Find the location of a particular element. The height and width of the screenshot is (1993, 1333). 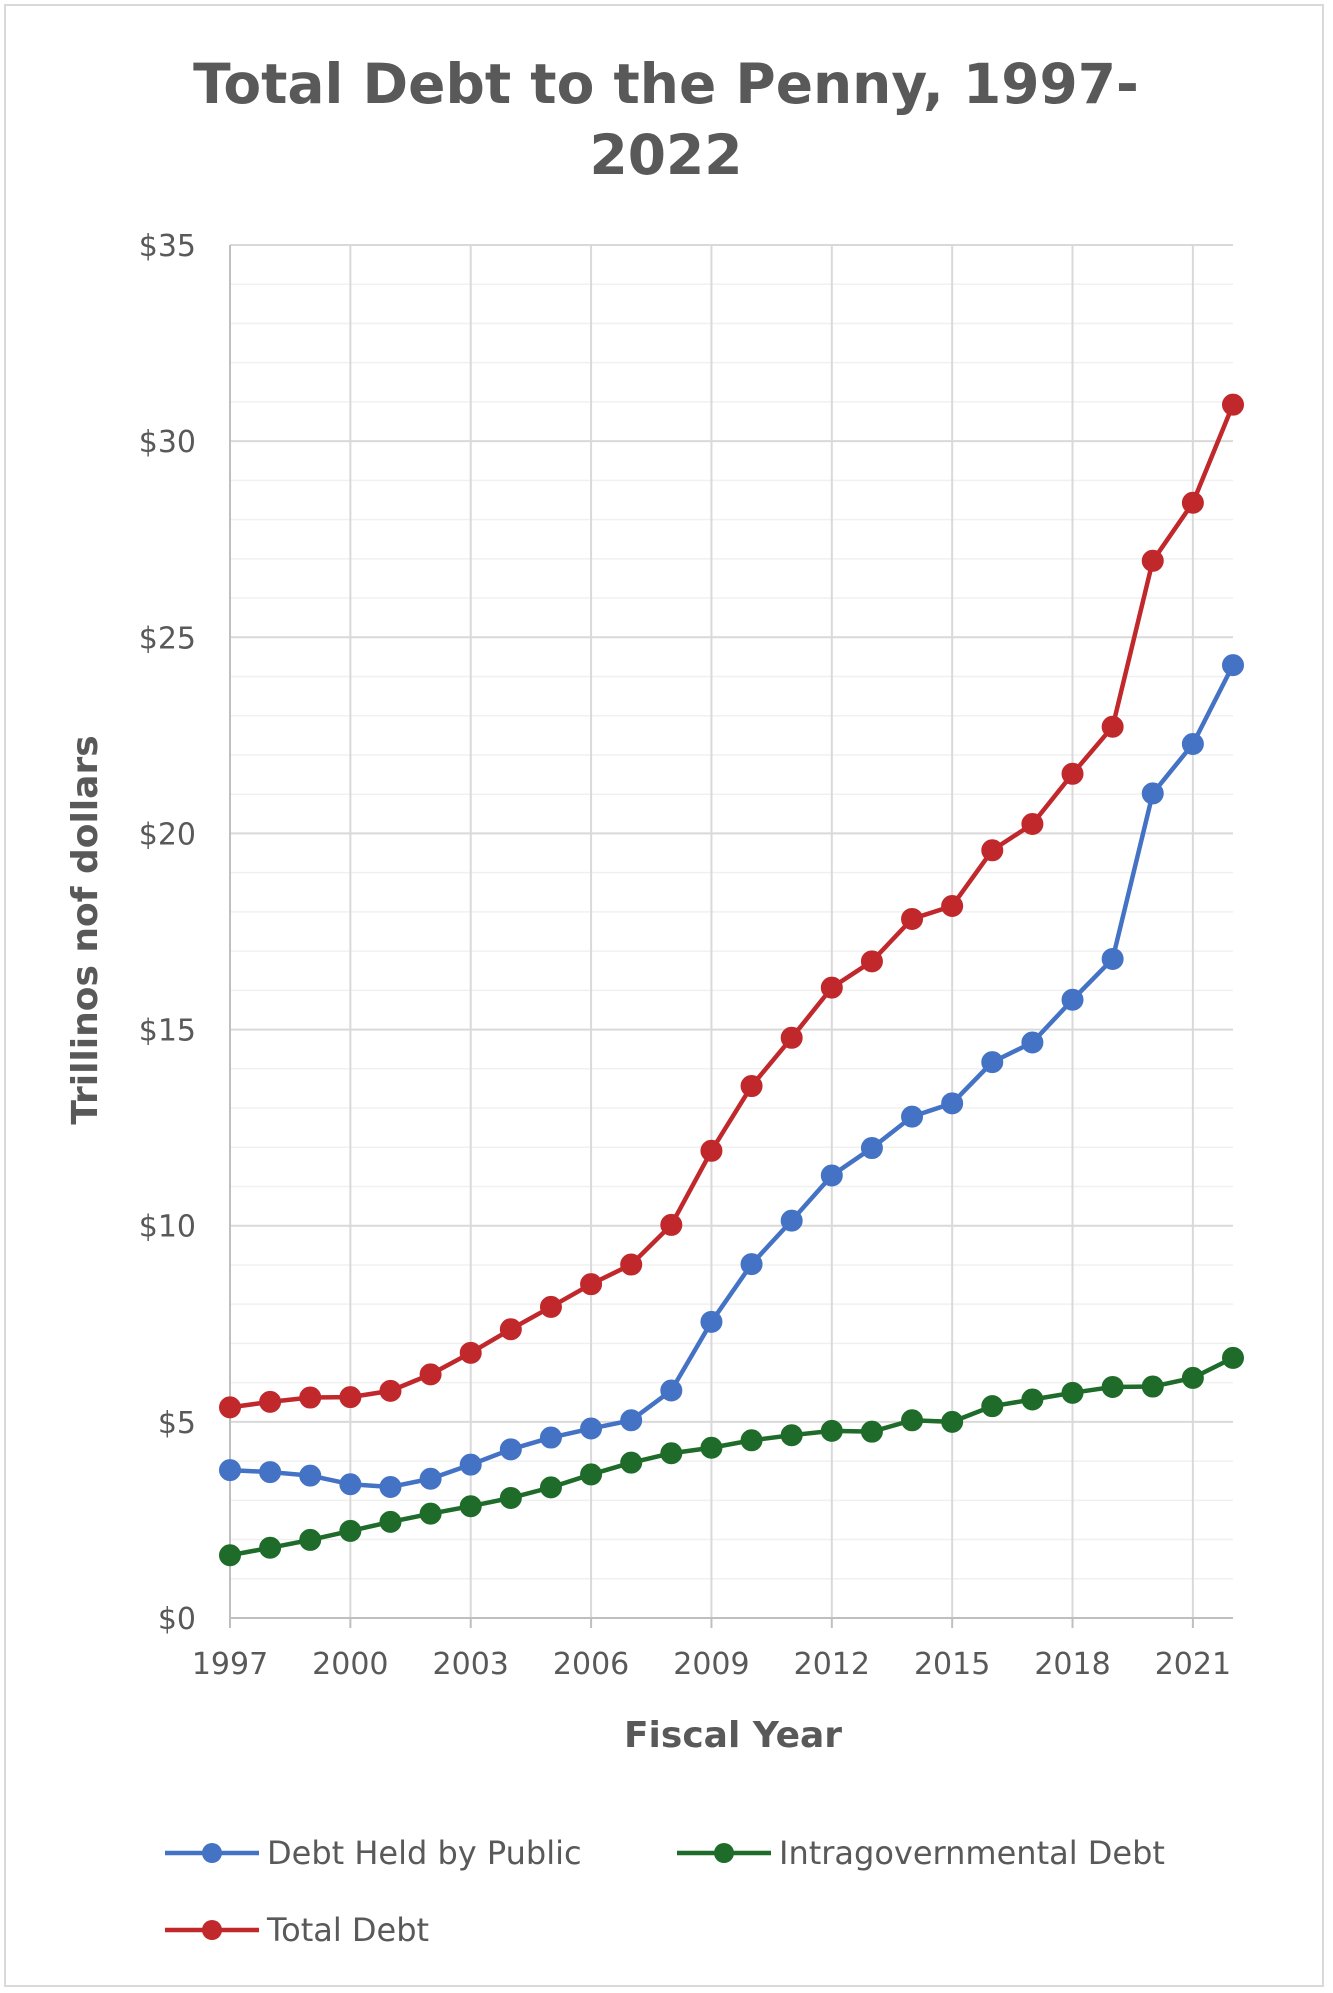

legend-item: Intragovernmental Debt is located at coordinates (921, 1853).